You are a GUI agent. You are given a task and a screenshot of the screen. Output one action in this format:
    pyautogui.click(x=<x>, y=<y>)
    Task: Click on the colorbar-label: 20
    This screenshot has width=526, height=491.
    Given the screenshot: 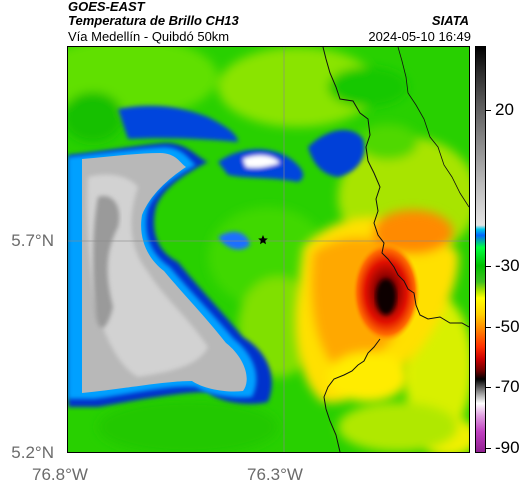 What is the action you would take?
    pyautogui.click(x=504, y=109)
    